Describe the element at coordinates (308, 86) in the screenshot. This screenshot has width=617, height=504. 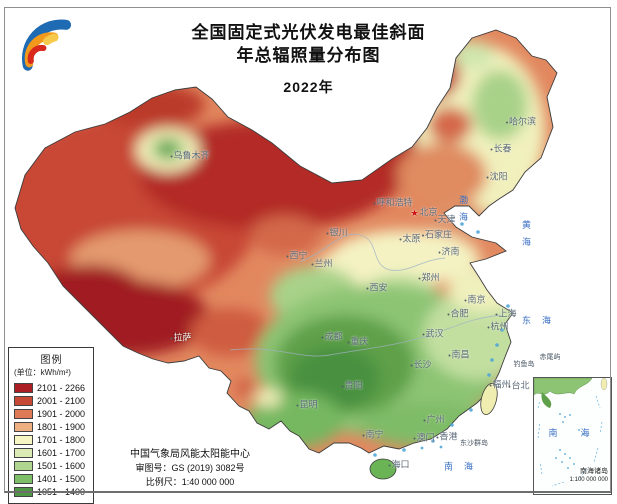
I see `map-title-year: 2022年` at that location.